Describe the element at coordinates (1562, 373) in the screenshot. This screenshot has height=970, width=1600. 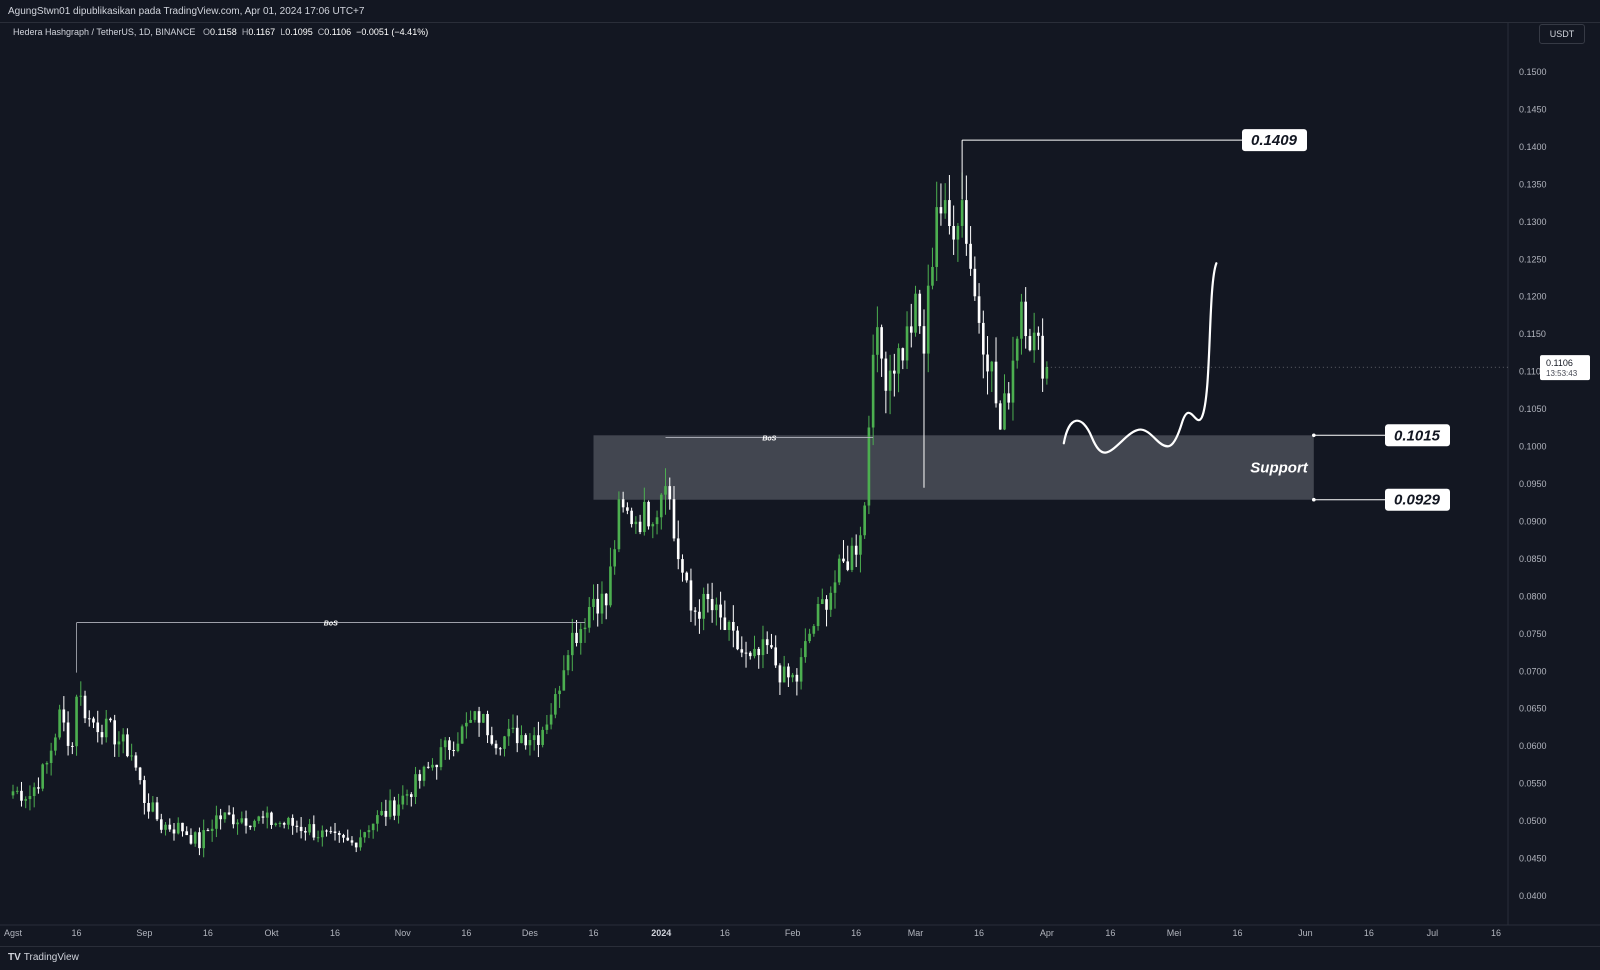
I see `last-price-countdown: 13:53:43` at that location.